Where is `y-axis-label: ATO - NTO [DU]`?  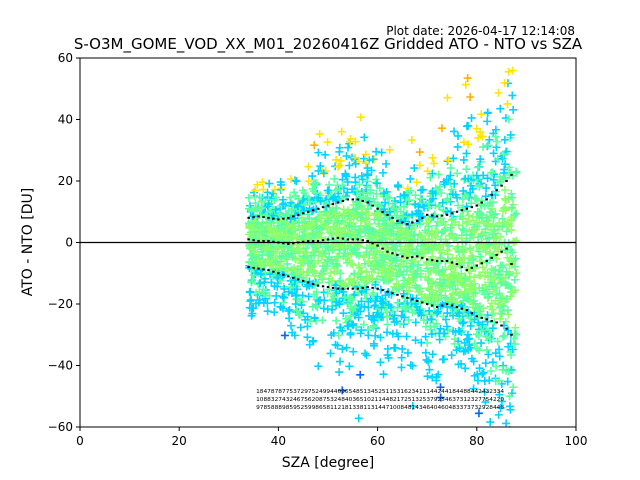
y-axis-label: ATO - NTO [DU] is located at coordinates (28, 242).